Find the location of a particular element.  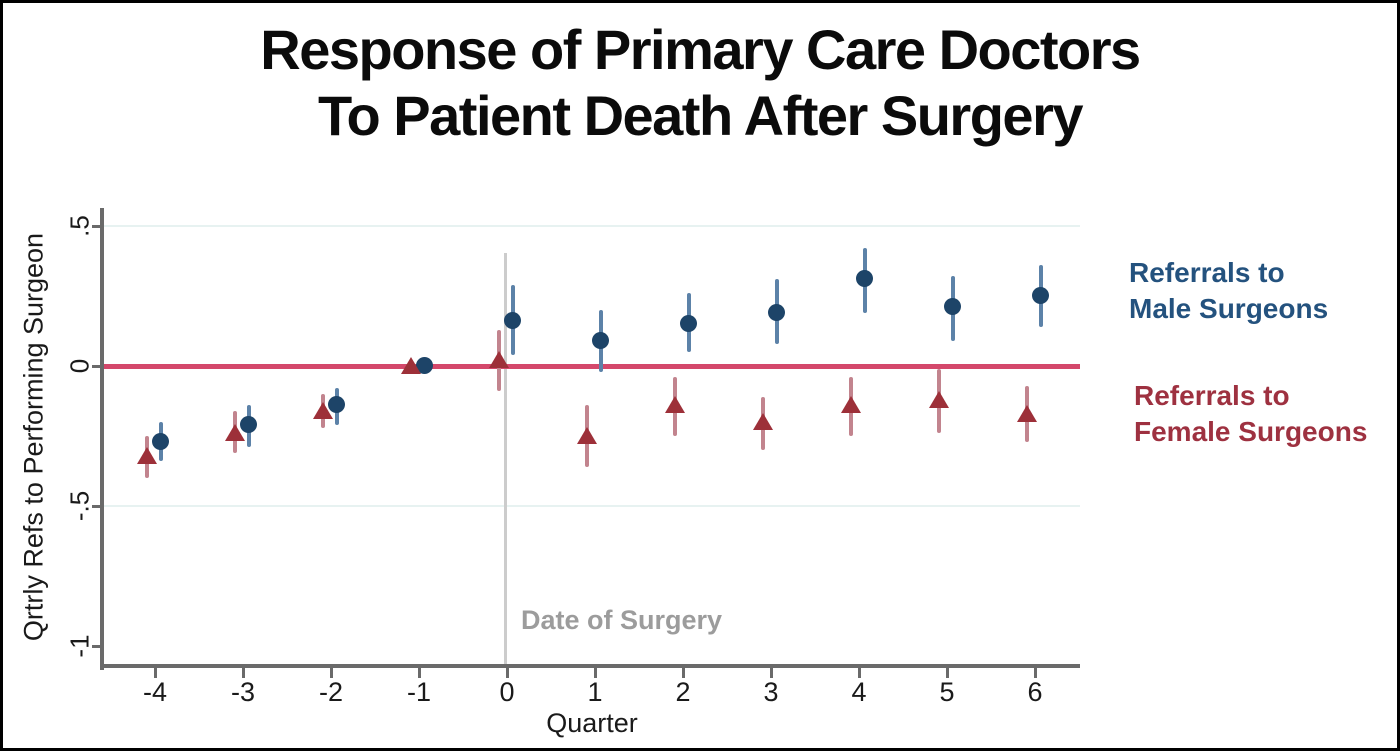

x-tick-label: 4 is located at coordinates (859, 692).